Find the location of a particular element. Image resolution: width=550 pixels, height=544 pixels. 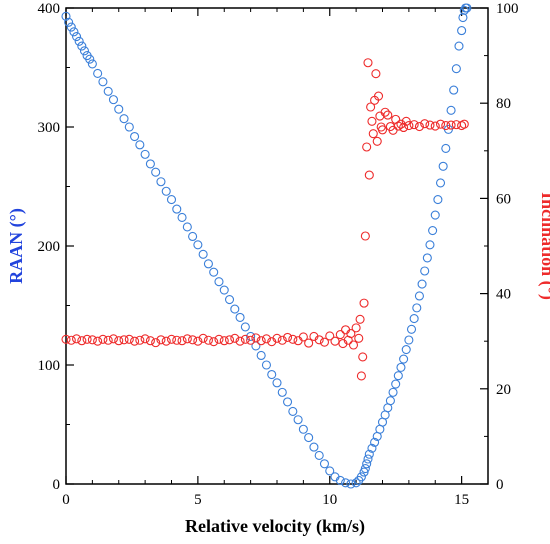

y-right-tick-label: 100 is located at coordinates (507, 9).